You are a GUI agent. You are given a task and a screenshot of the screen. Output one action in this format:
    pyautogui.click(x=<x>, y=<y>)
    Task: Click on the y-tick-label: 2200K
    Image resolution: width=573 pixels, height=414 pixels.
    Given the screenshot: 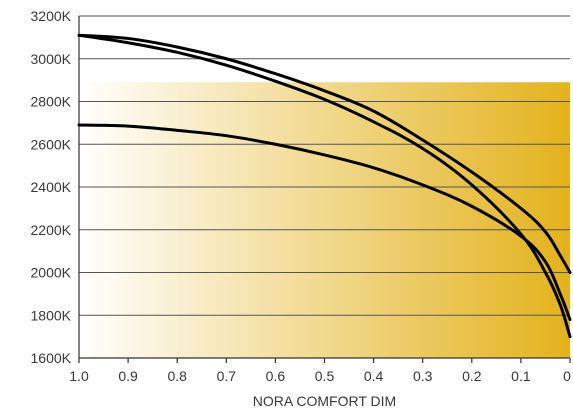 What is the action you would take?
    pyautogui.click(x=51, y=230)
    